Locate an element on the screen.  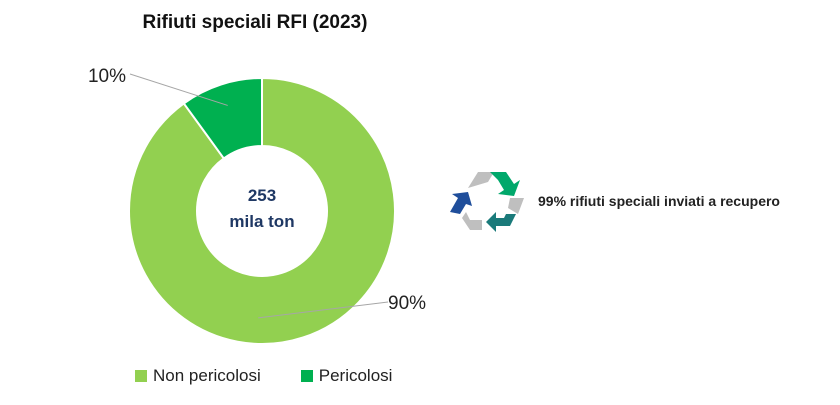
leader-line-non-pericolosi is located at coordinates (323, 310).